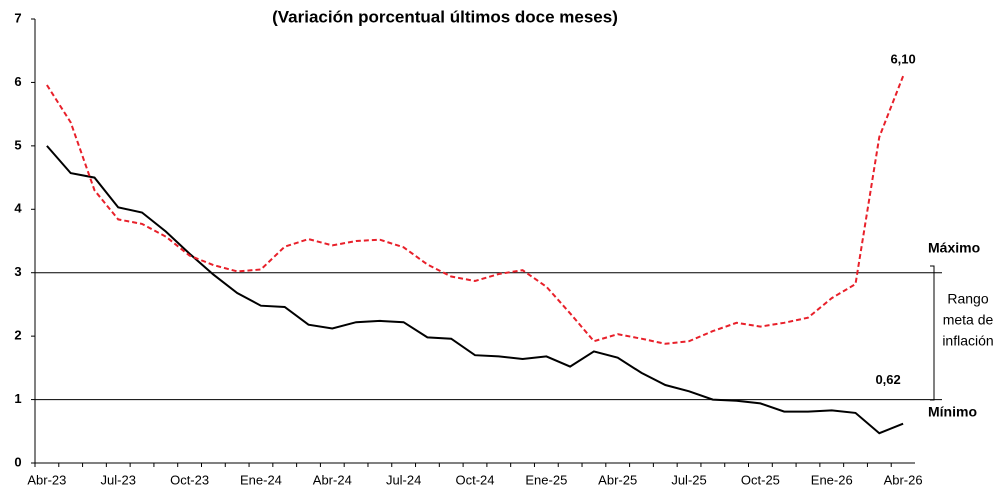  What do you see at coordinates (17, 81) in the screenshot?
I see `y-tick-label: 6` at bounding box center [17, 81].